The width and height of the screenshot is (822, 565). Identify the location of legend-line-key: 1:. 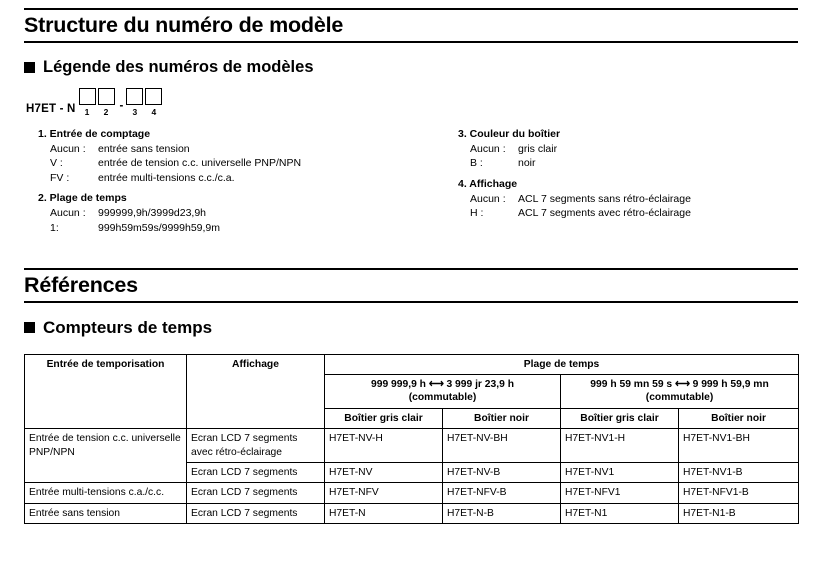
(54, 227).